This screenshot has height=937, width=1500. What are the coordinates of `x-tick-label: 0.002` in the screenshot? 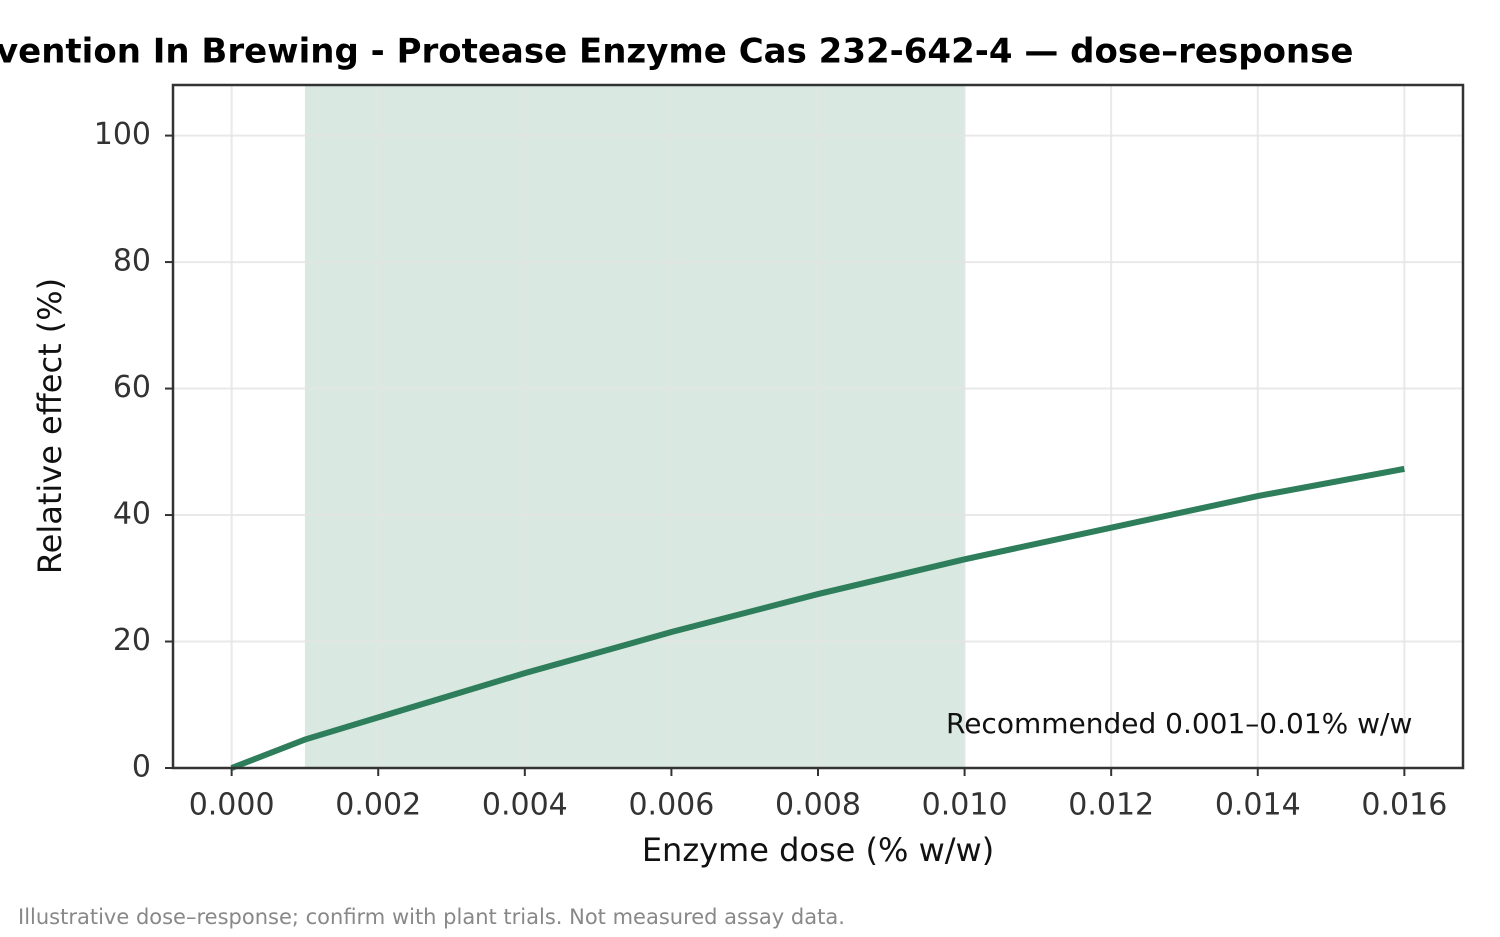 It's located at (378, 805).